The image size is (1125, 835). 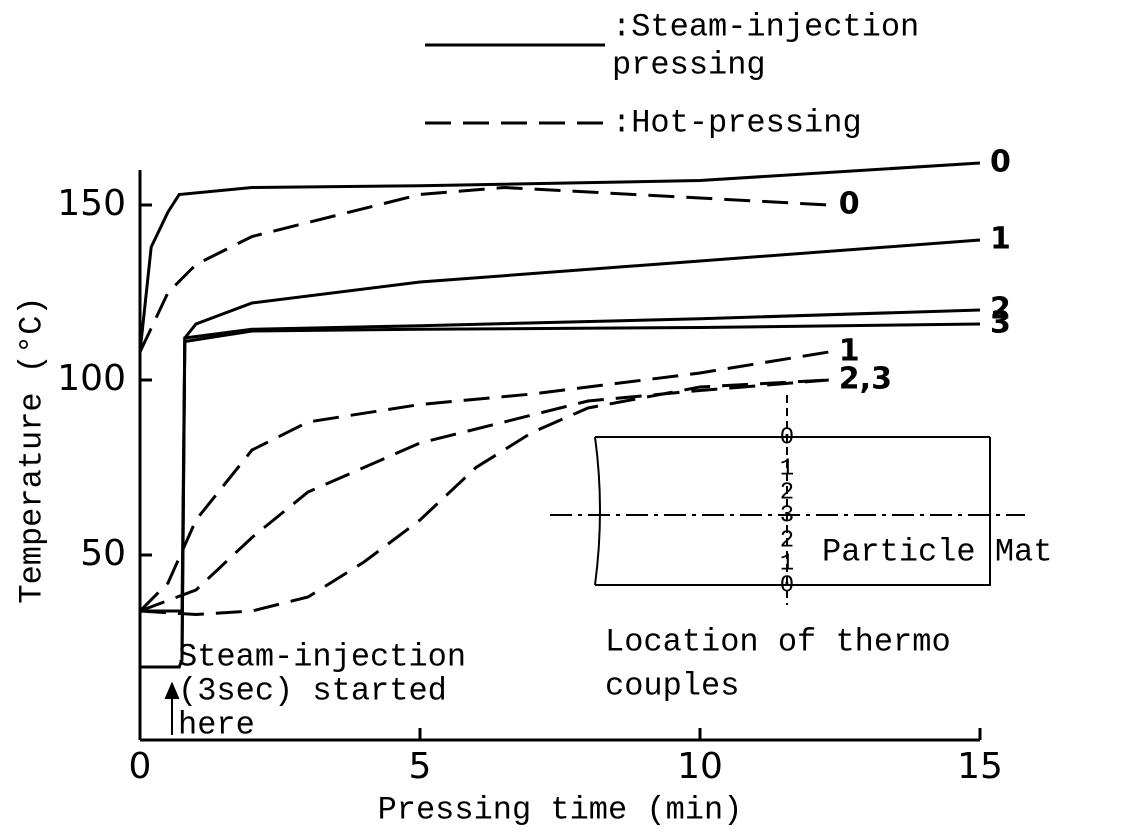 I want to click on legend-label: :Hot-pressing, so click(x=737, y=122).